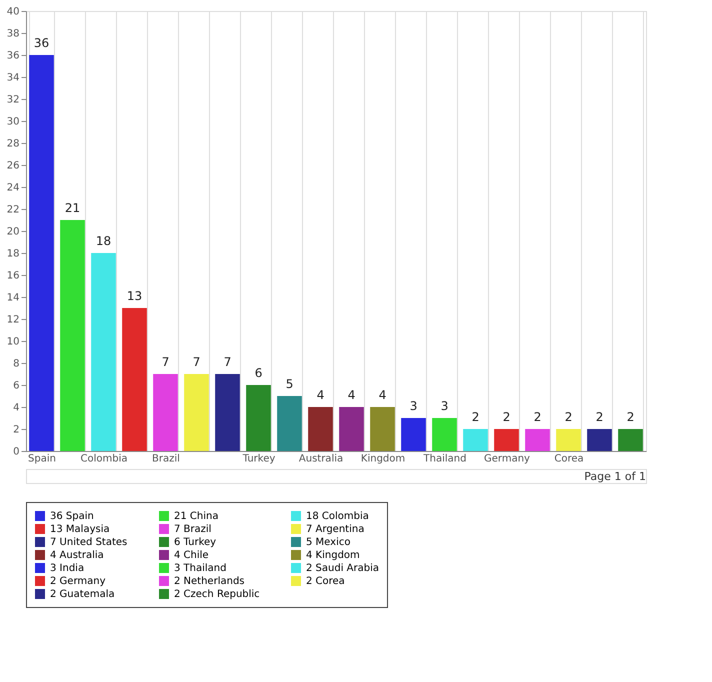 The height and width of the screenshot is (682, 712). Describe the element at coordinates (42, 459) in the screenshot. I see `x-tick-label: Spain` at that location.